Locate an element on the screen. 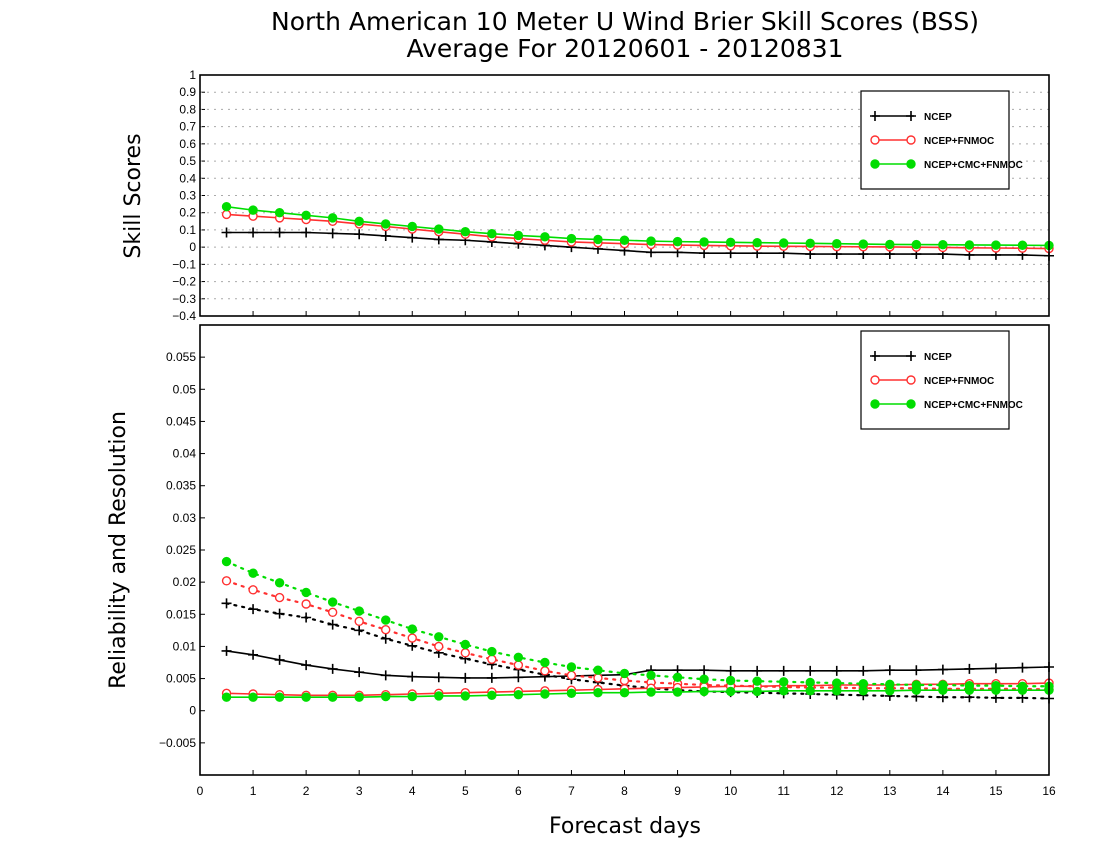 This screenshot has width=1100, height=850. x-axis-label: Forecast days is located at coordinates (625, 826).